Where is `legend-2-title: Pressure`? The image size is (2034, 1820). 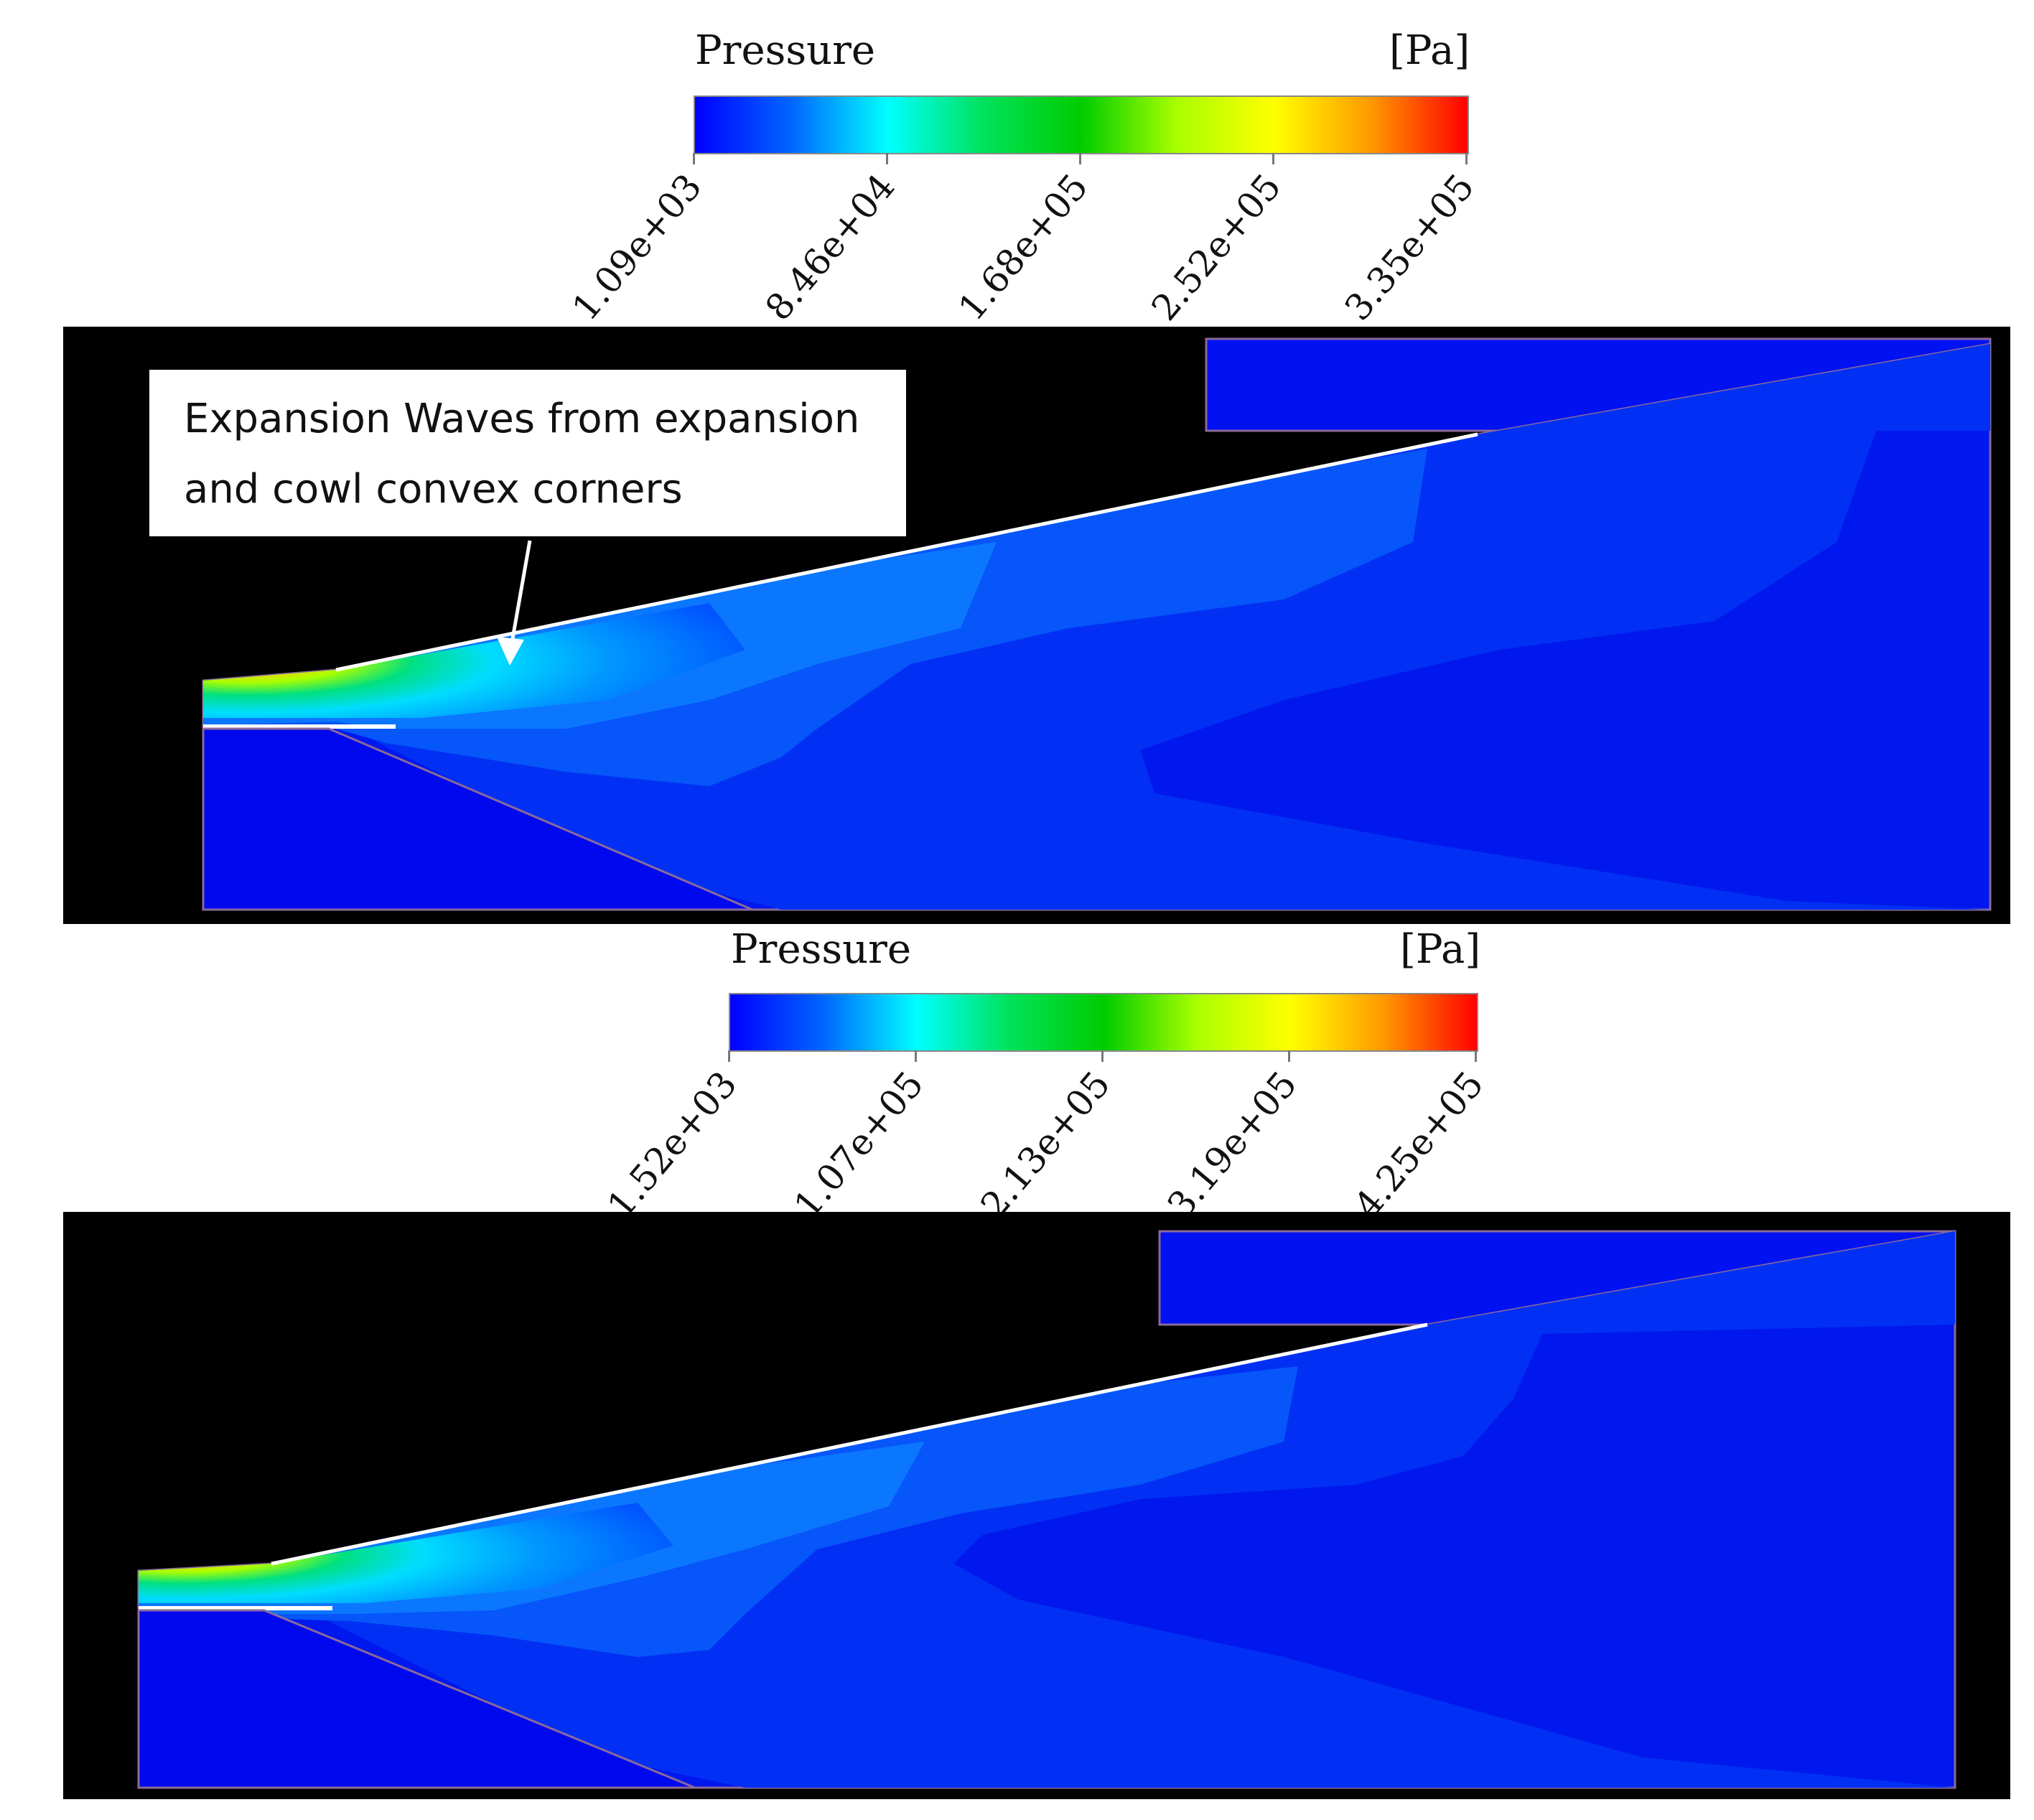 legend-2-title: Pressure is located at coordinates (822, 949).